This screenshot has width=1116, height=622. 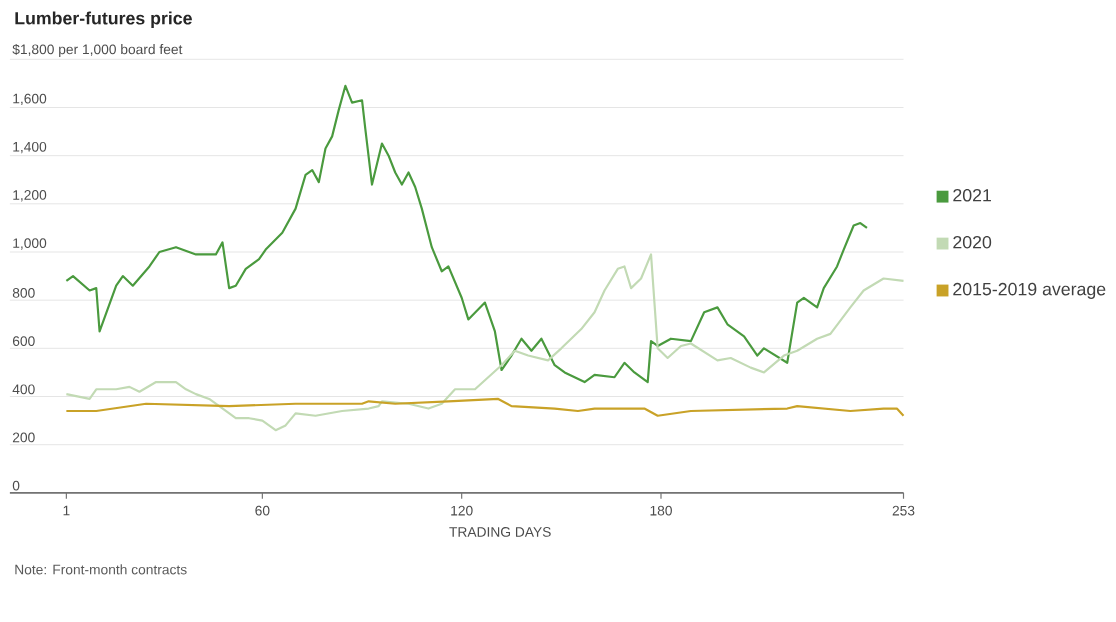 I want to click on legend-label: 2021, so click(x=972, y=195).